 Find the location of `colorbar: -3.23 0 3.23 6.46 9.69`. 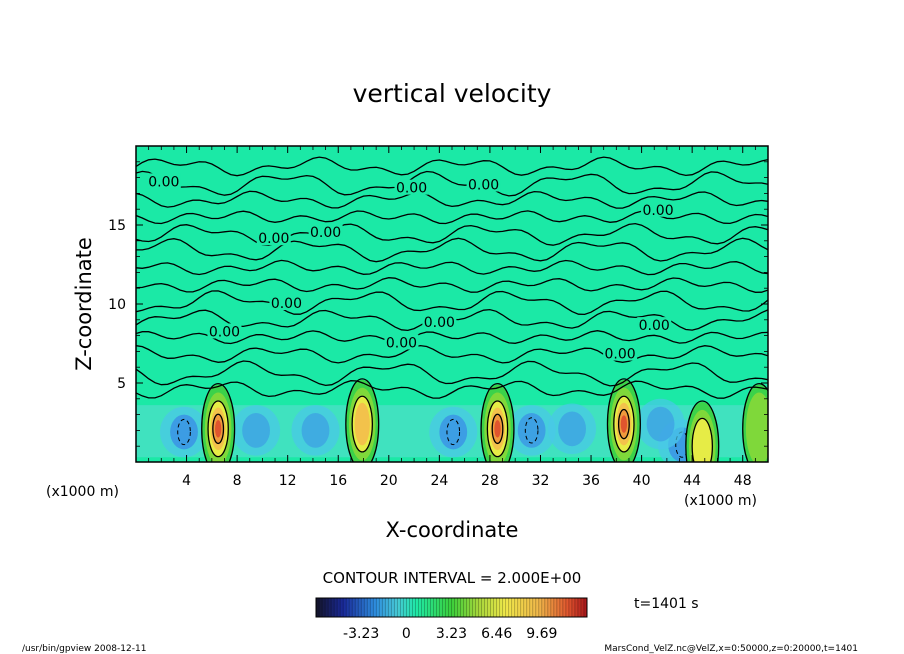

colorbar: -3.23 0 3.23 6.46 9.69 is located at coordinates (451, 619).